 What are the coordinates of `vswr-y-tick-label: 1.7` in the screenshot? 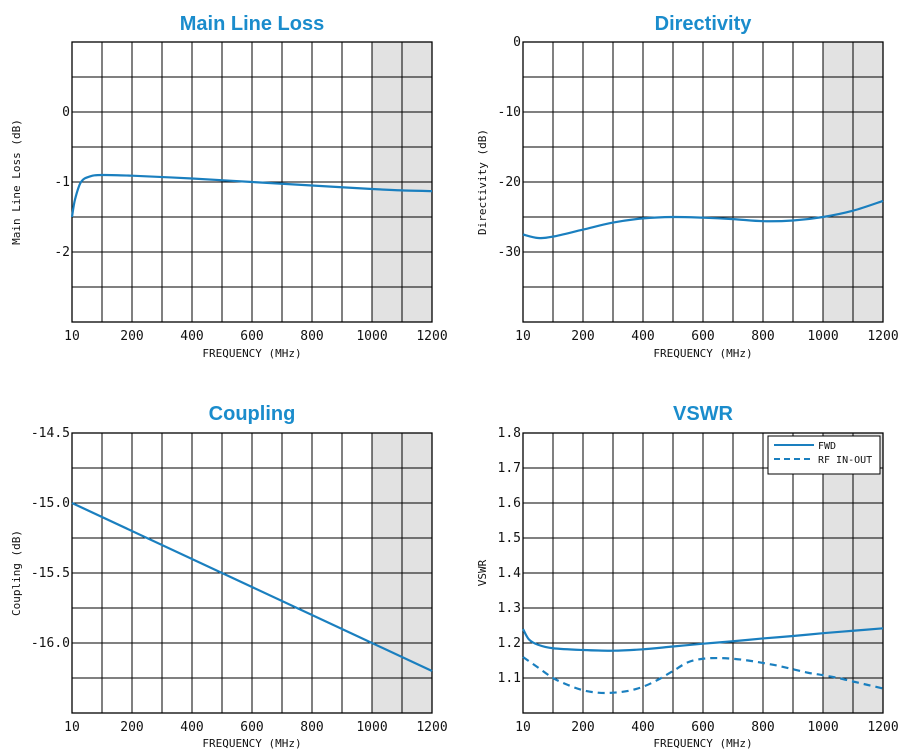 It's located at (509, 468).